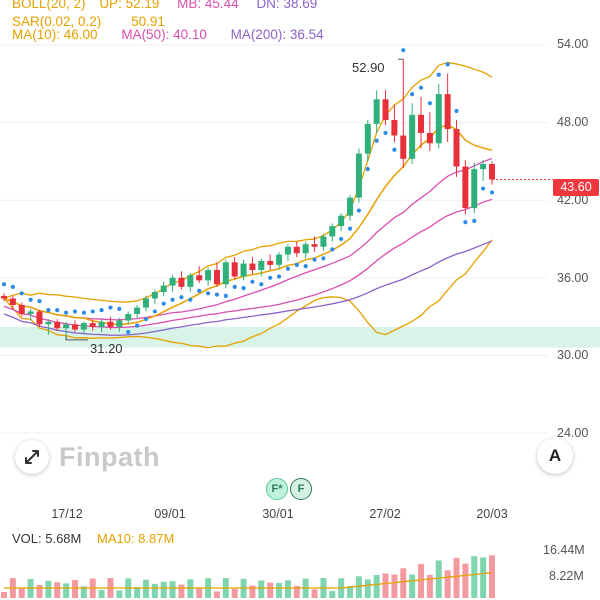  Describe the element at coordinates (385, 514) in the screenshot. I see `date-tick: 27/02` at that location.